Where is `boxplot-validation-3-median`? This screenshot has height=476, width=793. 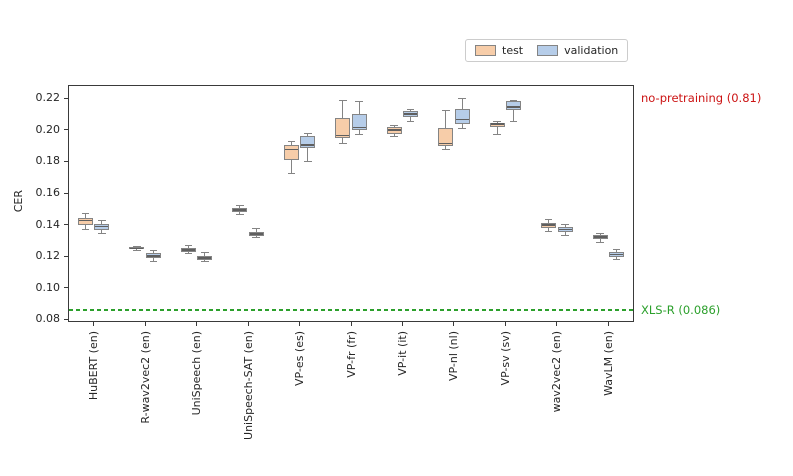 boxplot-validation-3-median is located at coordinates (205, 258).